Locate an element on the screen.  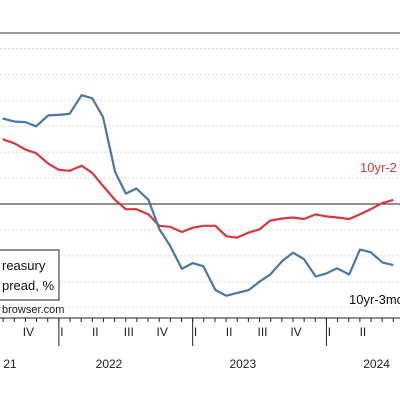
series-label-10yr-3mo: 10yr-3mo is located at coordinates (374, 299).